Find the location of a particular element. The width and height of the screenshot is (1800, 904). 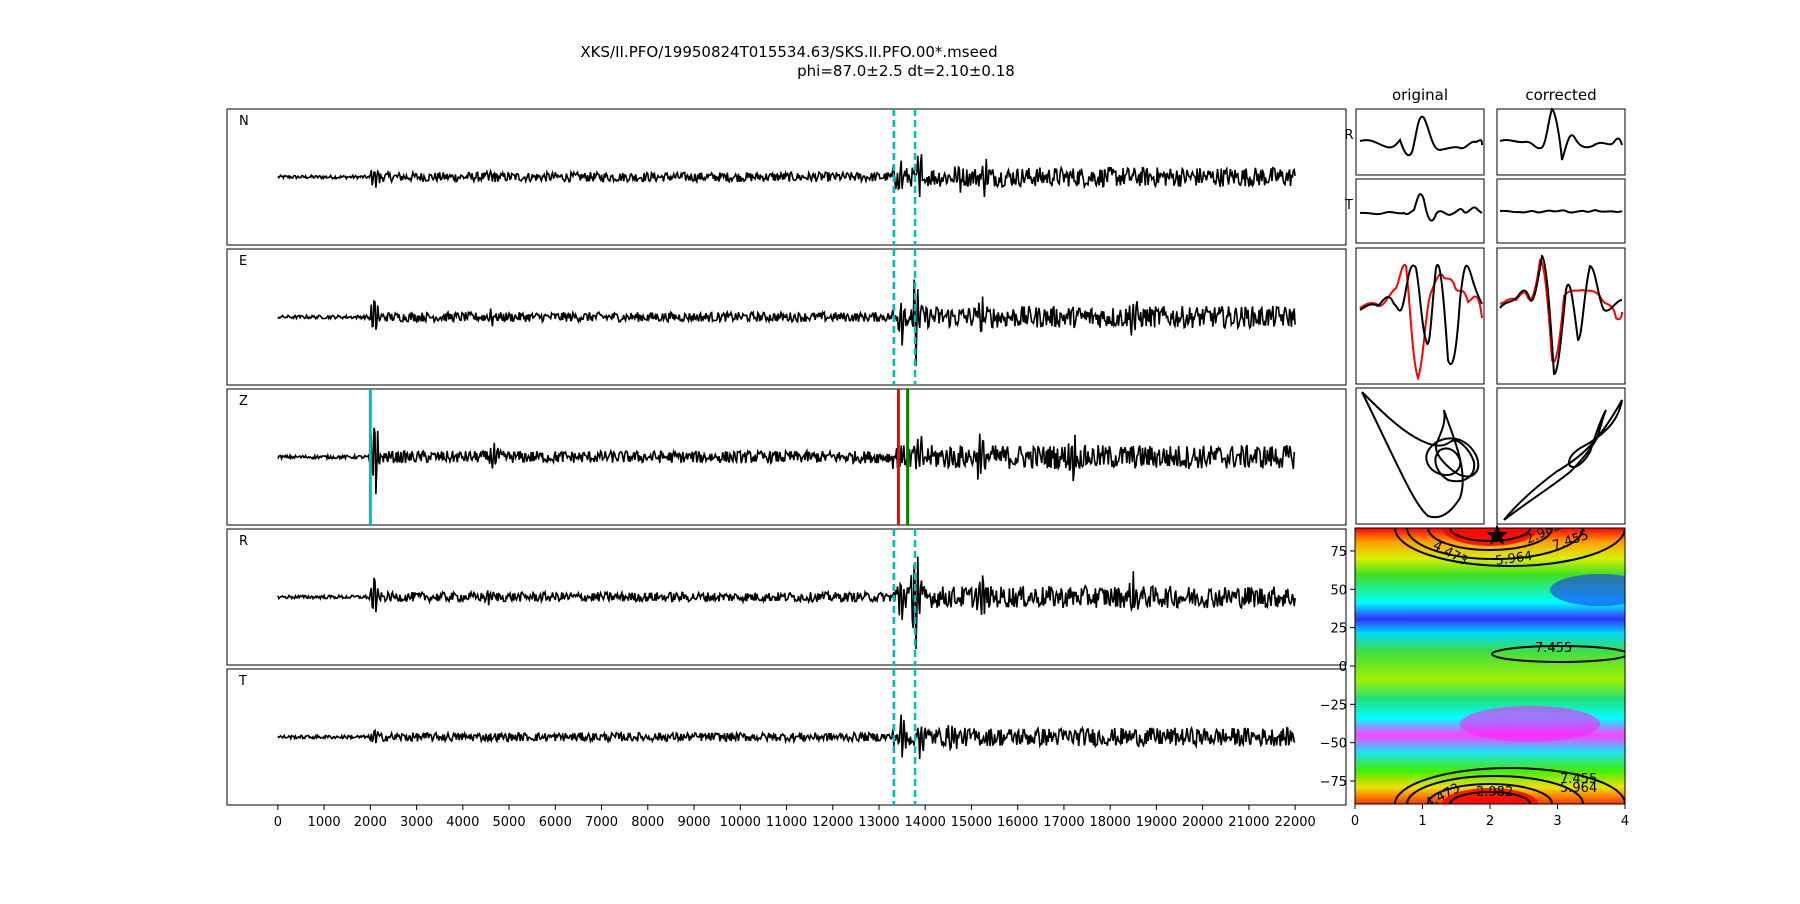

original-slow-wave is located at coordinates (1421, 322).